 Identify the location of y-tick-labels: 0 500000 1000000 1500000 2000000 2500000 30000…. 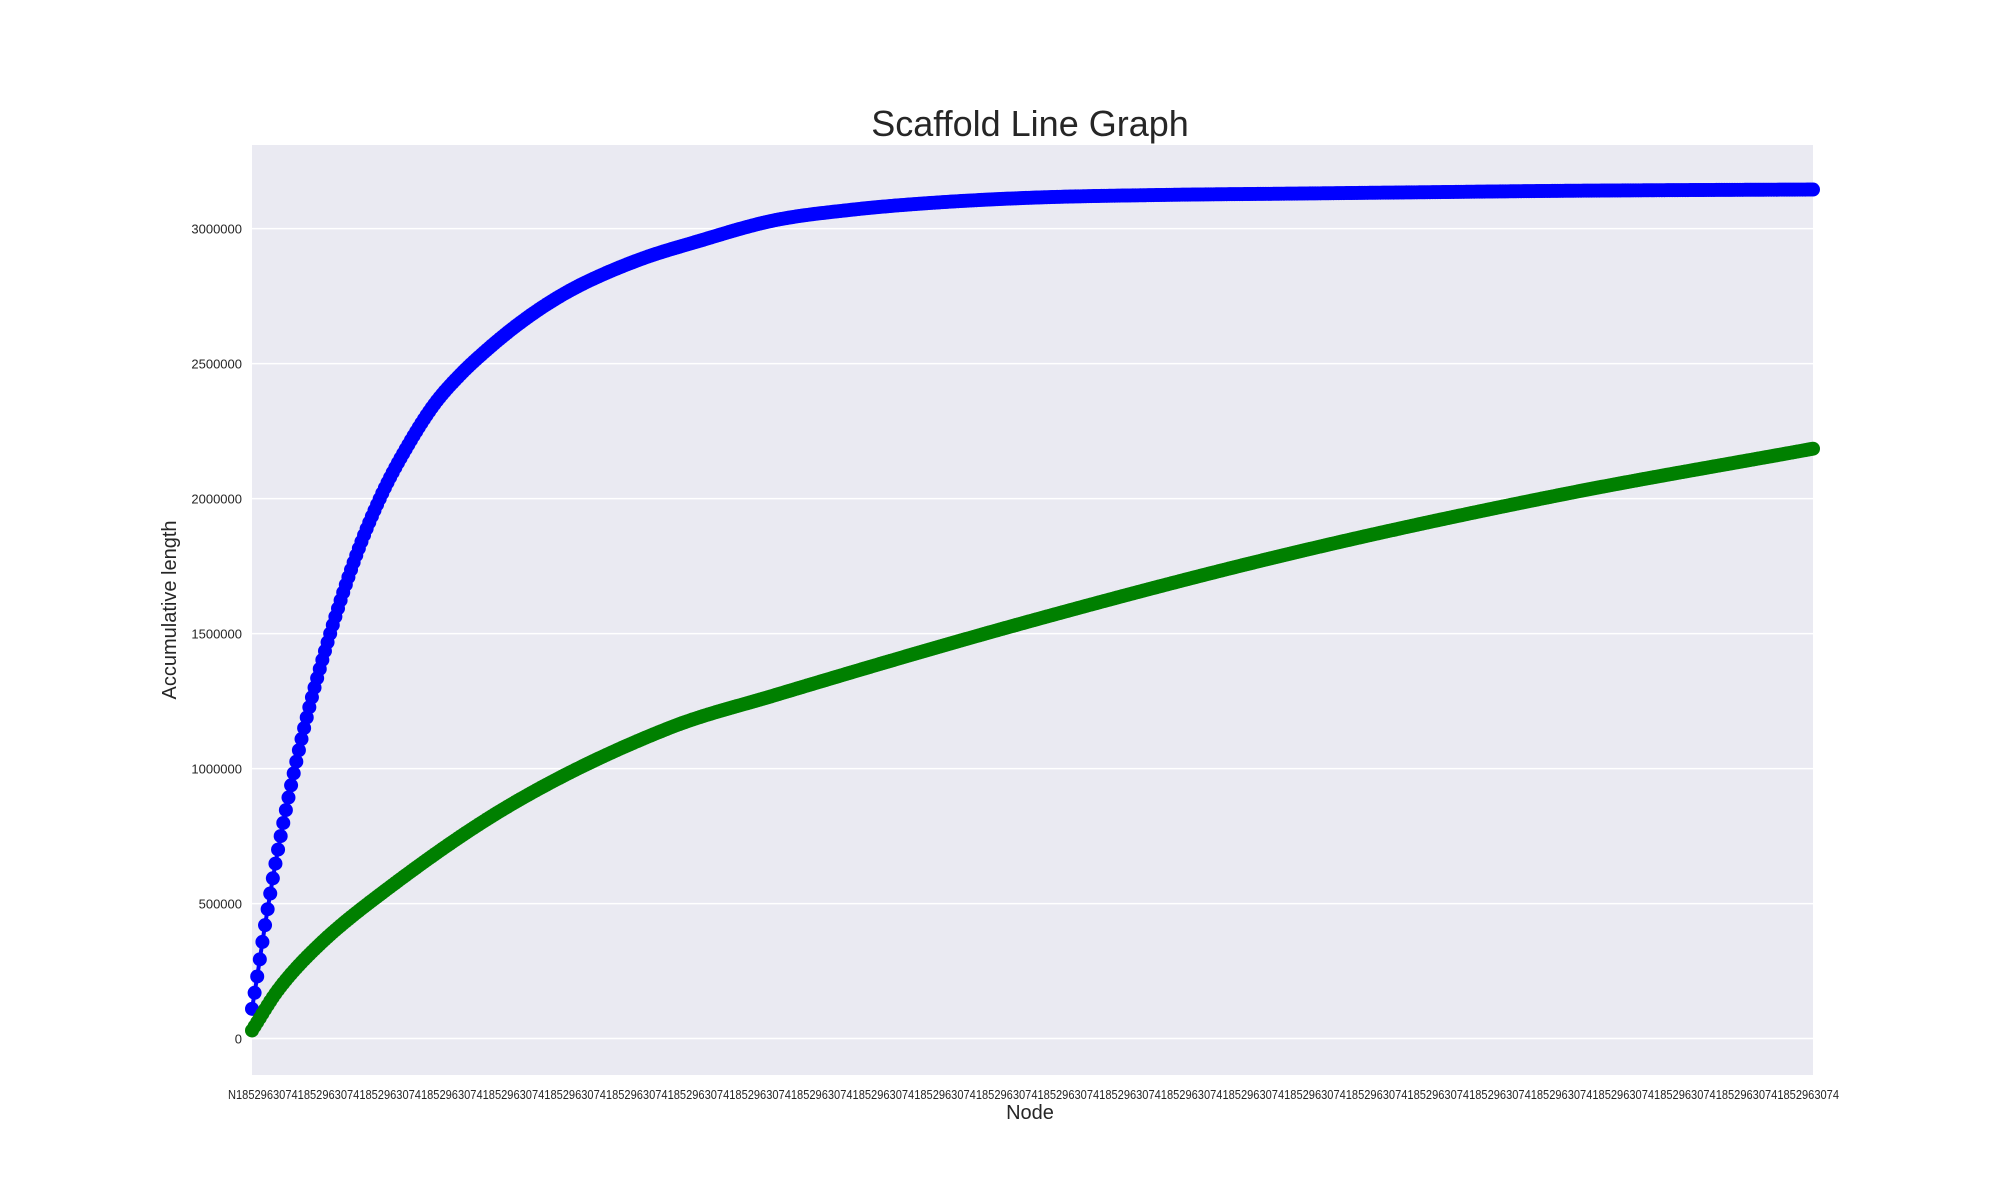
(216, 634).